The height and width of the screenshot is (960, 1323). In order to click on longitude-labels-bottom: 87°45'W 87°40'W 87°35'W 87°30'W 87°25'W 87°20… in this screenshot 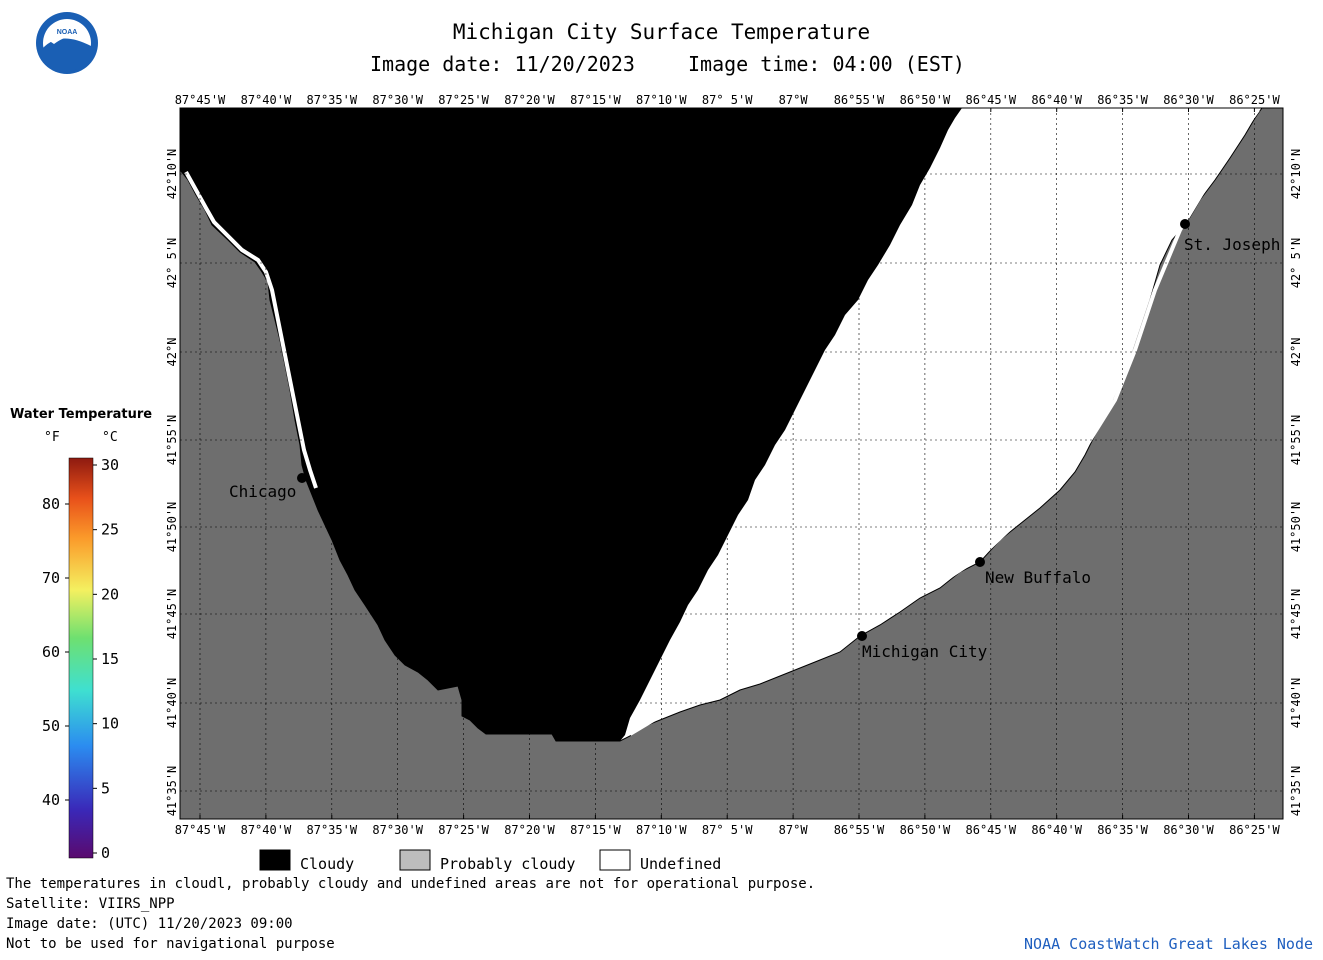, I will do `click(727, 826)`.